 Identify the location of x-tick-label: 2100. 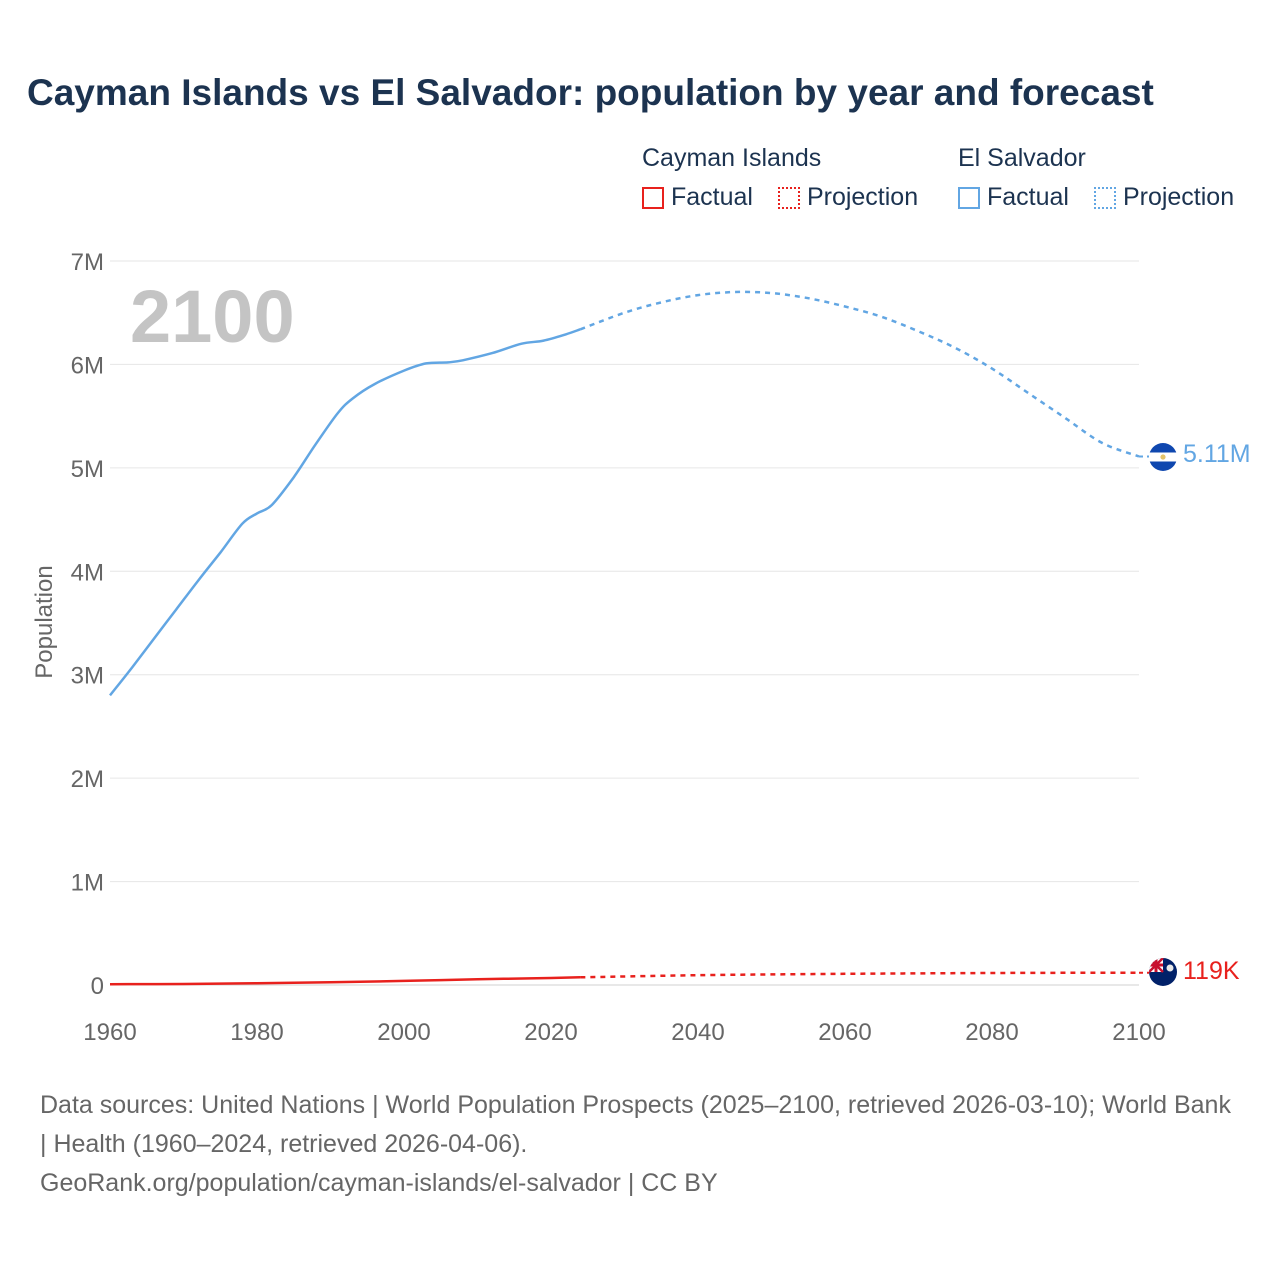
(1138, 1032).